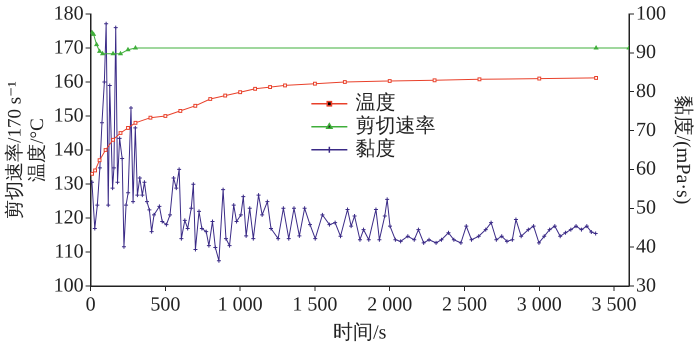  What do you see at coordinates (315, 304) in the screenshot?
I see `x-tick-label: 1 500` at bounding box center [315, 304].